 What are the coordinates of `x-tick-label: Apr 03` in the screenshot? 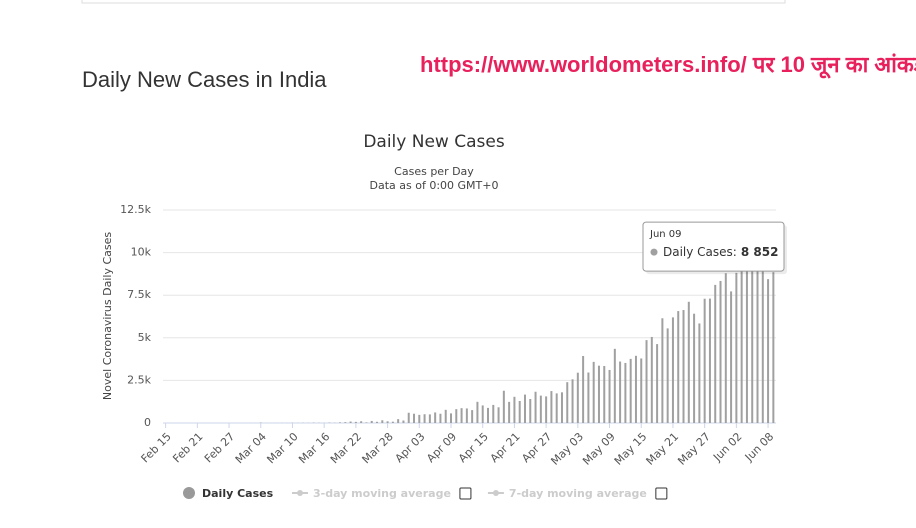 It's located at (410, 447).